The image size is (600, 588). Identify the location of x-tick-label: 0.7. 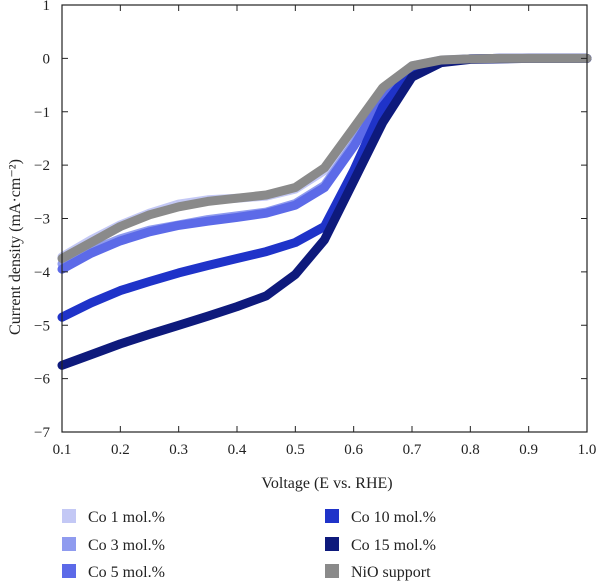
(412, 450).